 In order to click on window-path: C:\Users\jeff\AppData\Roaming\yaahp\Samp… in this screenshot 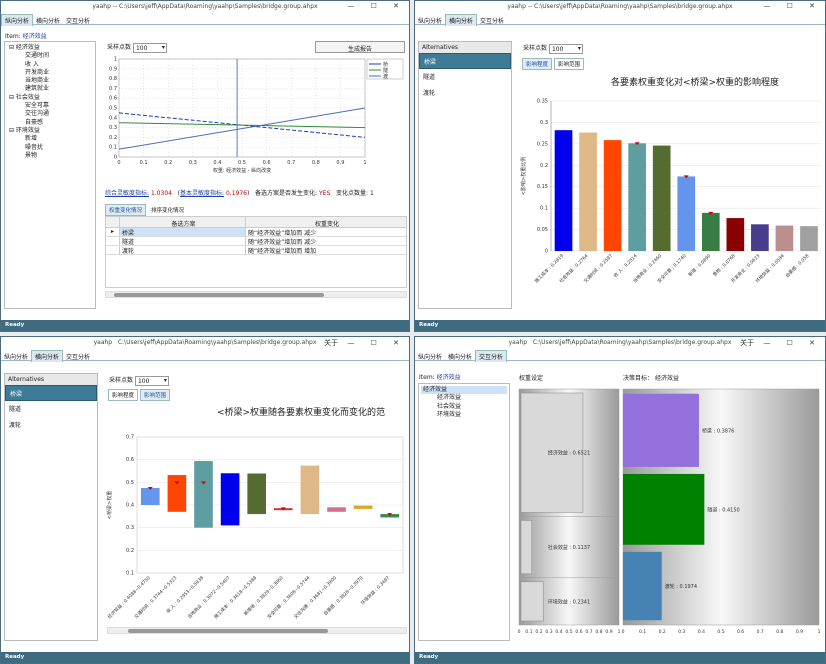, I will do `click(217, 342)`.